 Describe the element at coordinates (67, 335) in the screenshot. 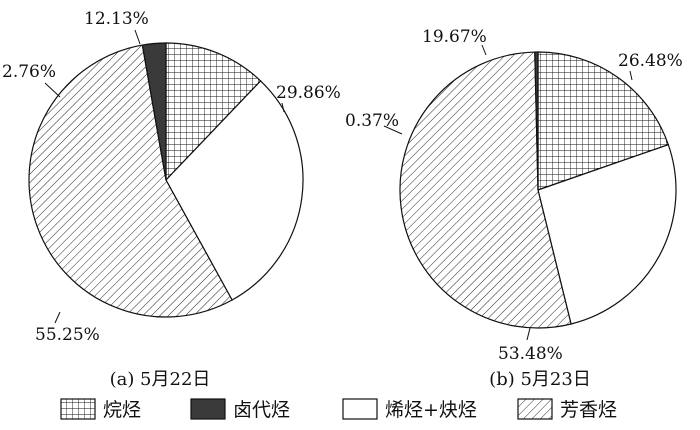

I see `pie-a-label-aromatics: 55.25%` at that location.